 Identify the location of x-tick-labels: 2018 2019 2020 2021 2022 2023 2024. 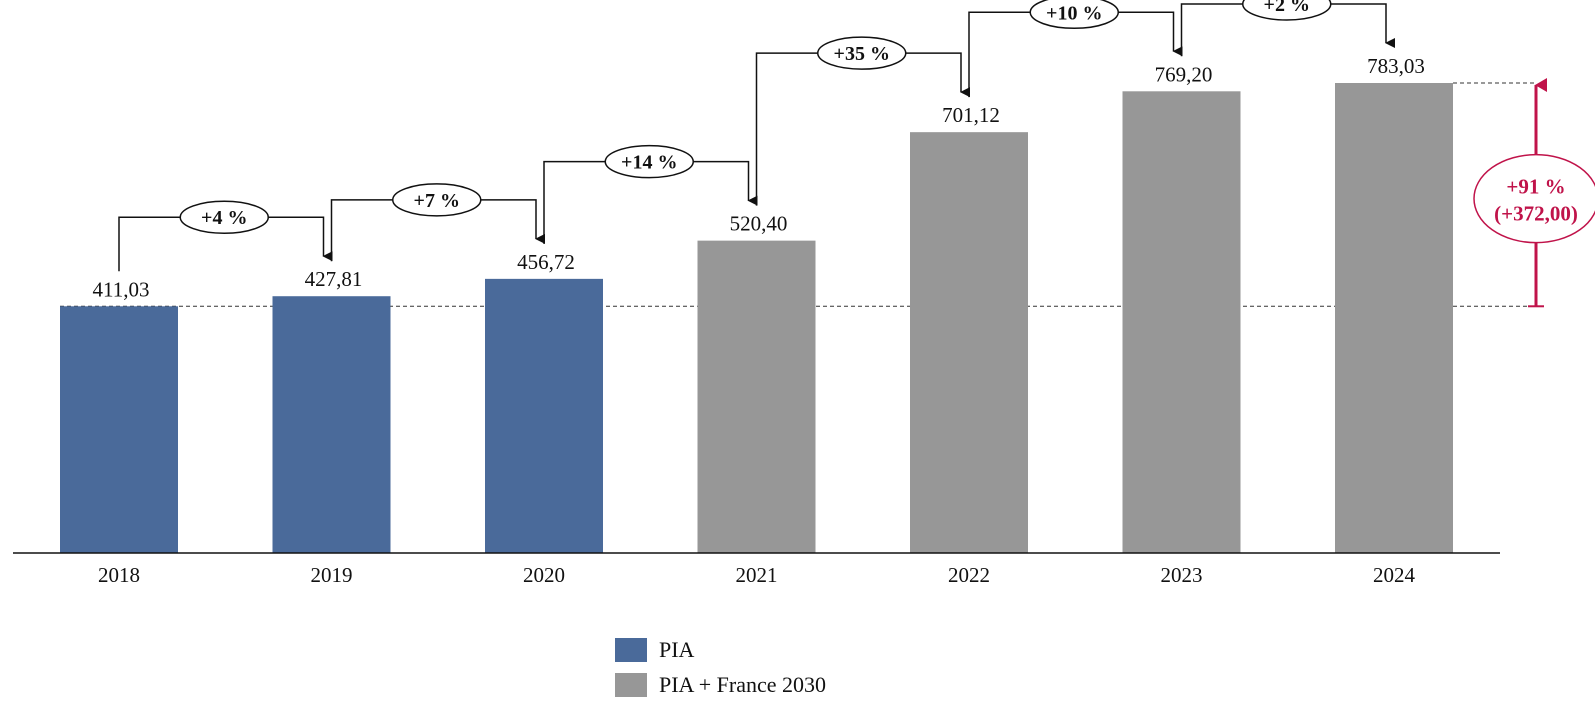
(757, 575).